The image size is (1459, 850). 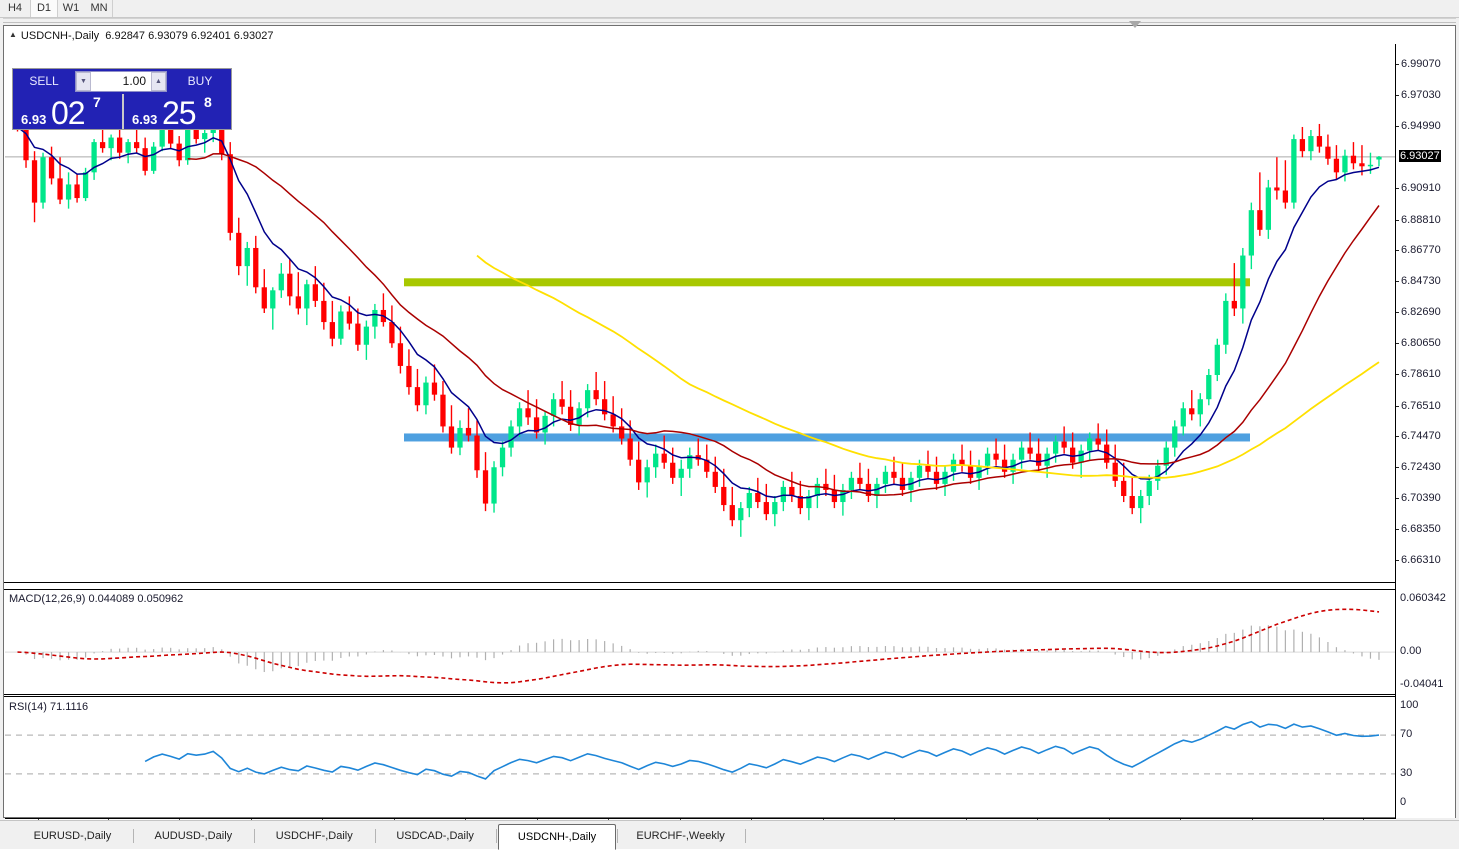 I want to click on current-price-label: 6.93027, so click(x=1420, y=155).